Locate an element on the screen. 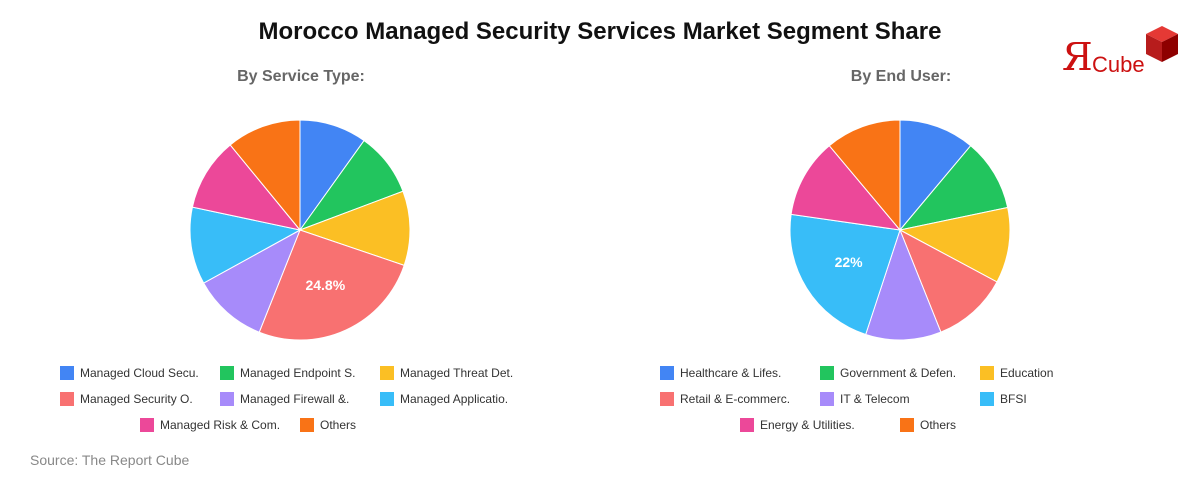  slice-label-bfsi: 22% is located at coordinates (849, 262).